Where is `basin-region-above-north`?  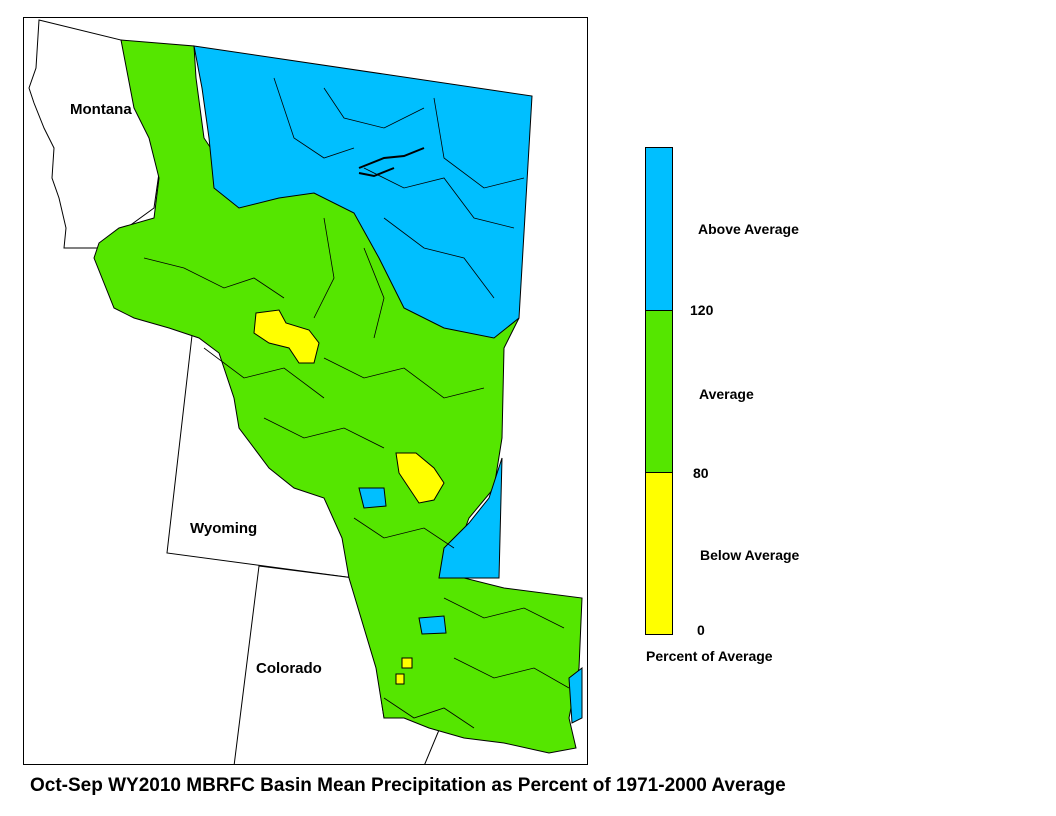 basin-region-above-north is located at coordinates (363, 192).